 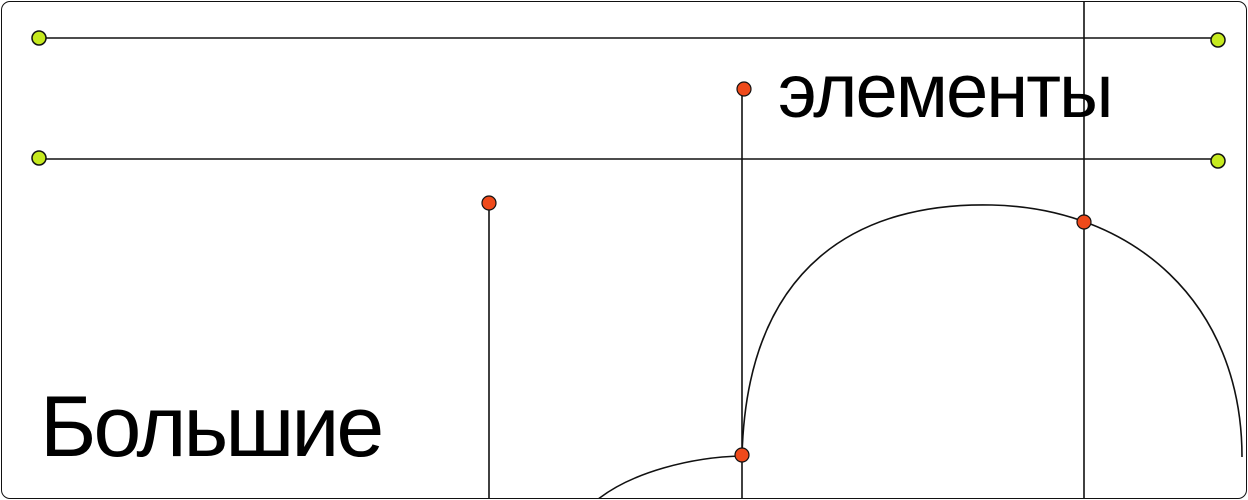 What do you see at coordinates (212, 427) in the screenshot?
I see `headline-word-bottom: Большие` at bounding box center [212, 427].